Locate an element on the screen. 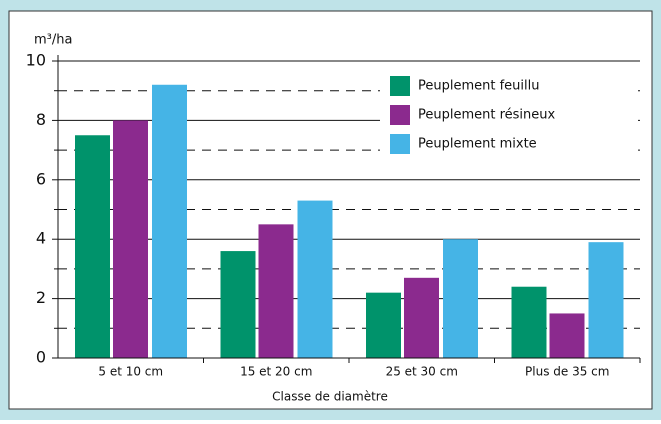 This screenshot has height=424, width=661. x-tick-label: 25 et 30 cm is located at coordinates (422, 372).